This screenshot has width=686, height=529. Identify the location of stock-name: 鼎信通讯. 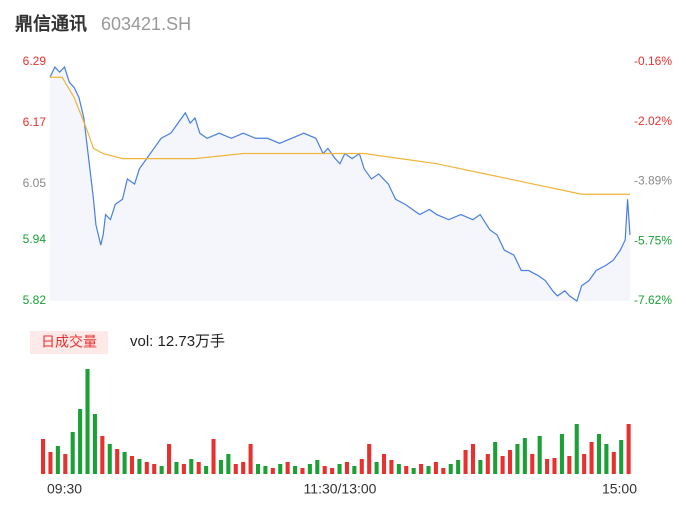
(51, 23).